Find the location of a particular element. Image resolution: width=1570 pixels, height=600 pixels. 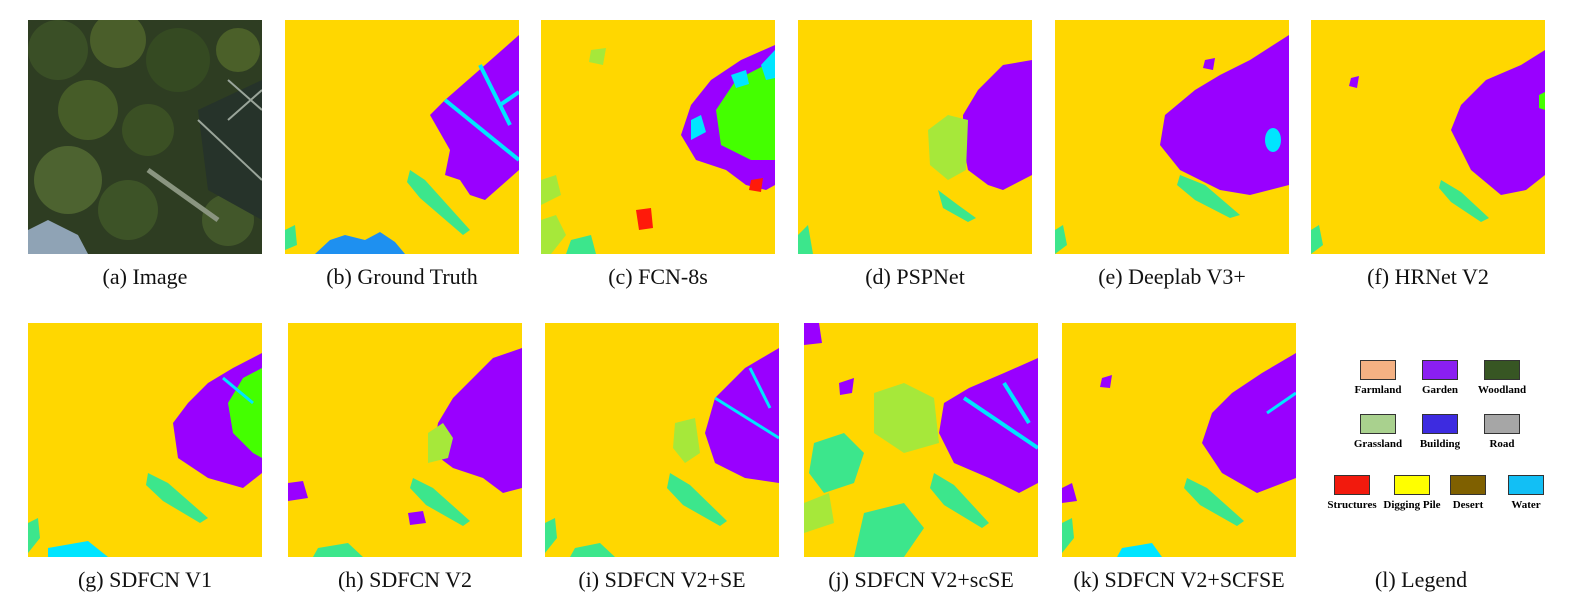

legend-label: Garden is located at coordinates (1440, 390).